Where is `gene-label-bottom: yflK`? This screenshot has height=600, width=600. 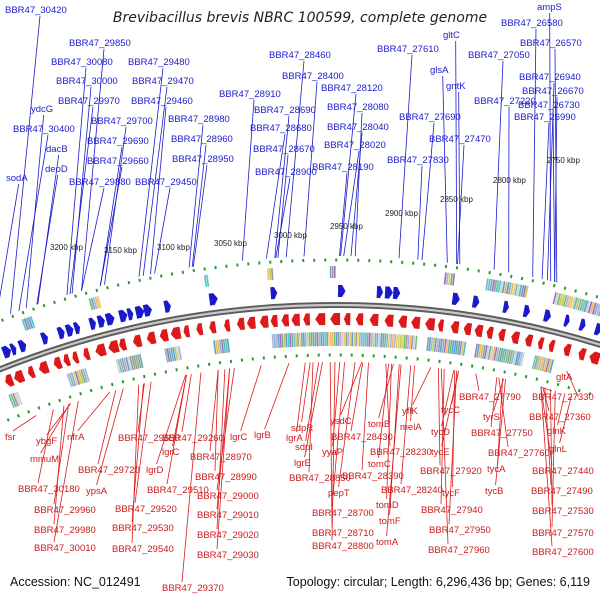 gene-label-bottom: yflK is located at coordinates (410, 411).